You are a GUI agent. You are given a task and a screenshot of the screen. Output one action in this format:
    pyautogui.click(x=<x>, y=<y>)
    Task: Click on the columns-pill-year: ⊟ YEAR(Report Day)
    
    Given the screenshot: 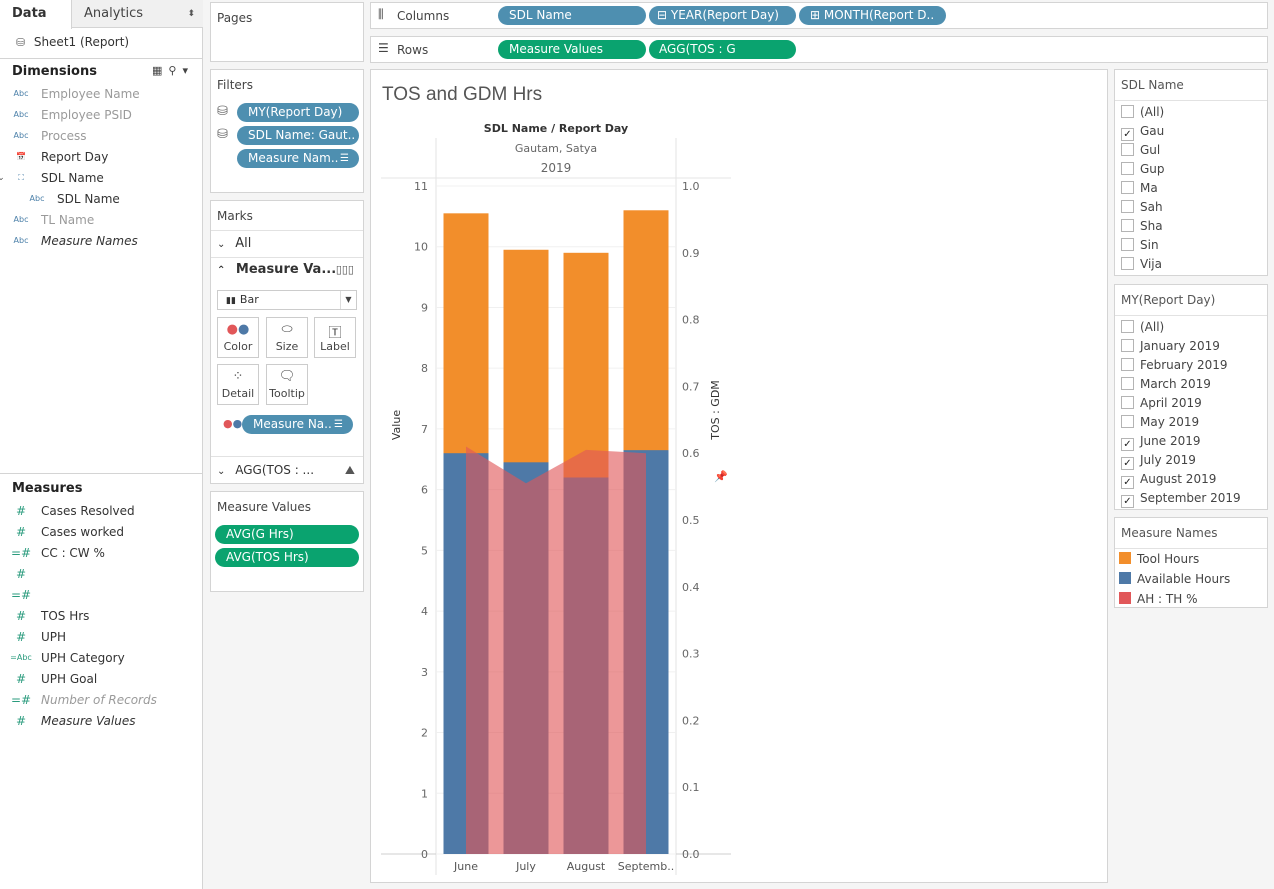 What is the action you would take?
    pyautogui.click(x=722, y=15)
    